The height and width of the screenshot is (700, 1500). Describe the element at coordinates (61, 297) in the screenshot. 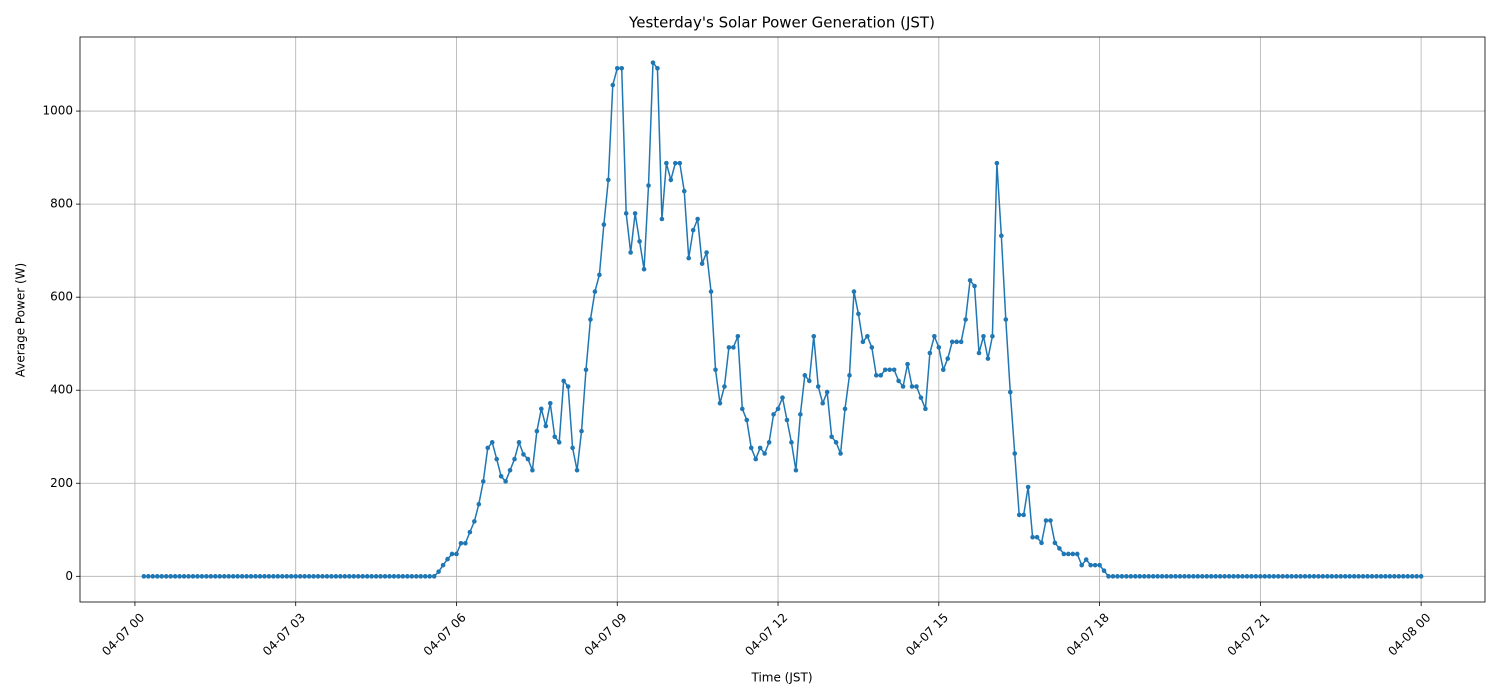

I see `y-tick-label: 600` at that location.